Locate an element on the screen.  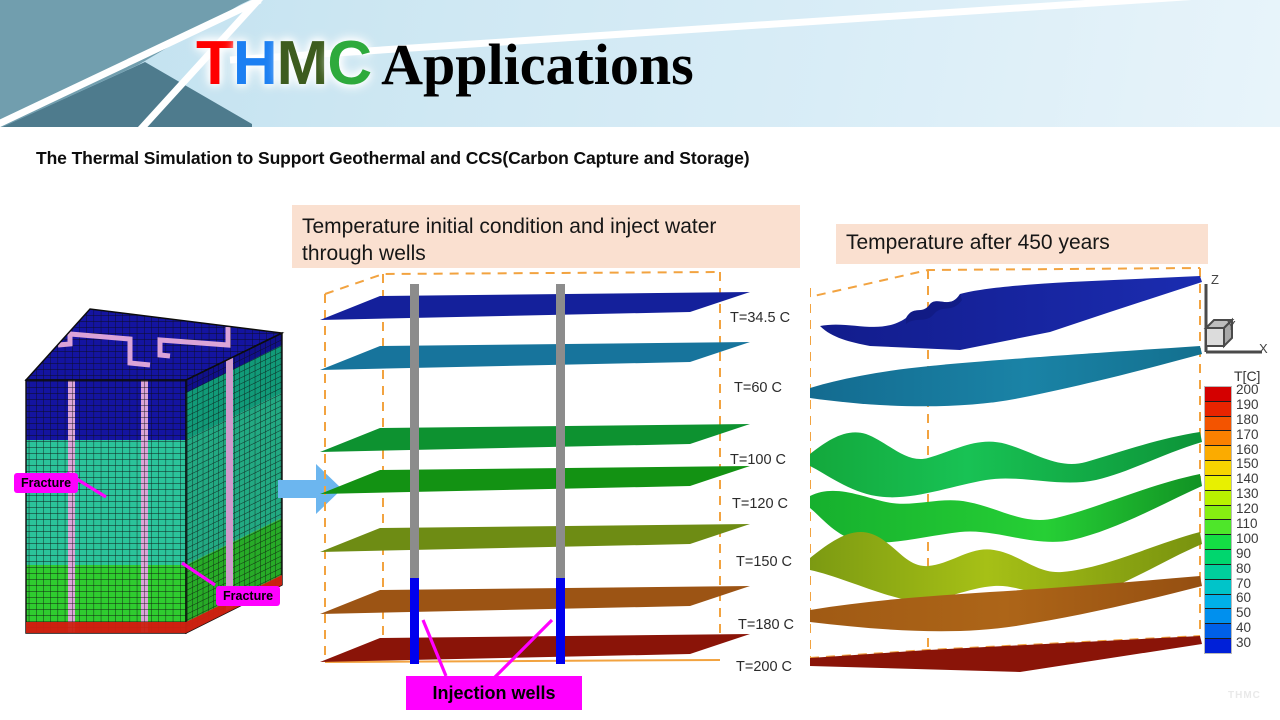
temp-label-4: T=150 C is located at coordinates (764, 562).